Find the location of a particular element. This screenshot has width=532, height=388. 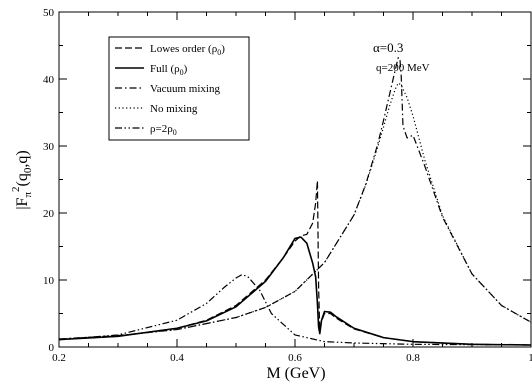

y-label-sup: 2 is located at coordinates (16, 189).